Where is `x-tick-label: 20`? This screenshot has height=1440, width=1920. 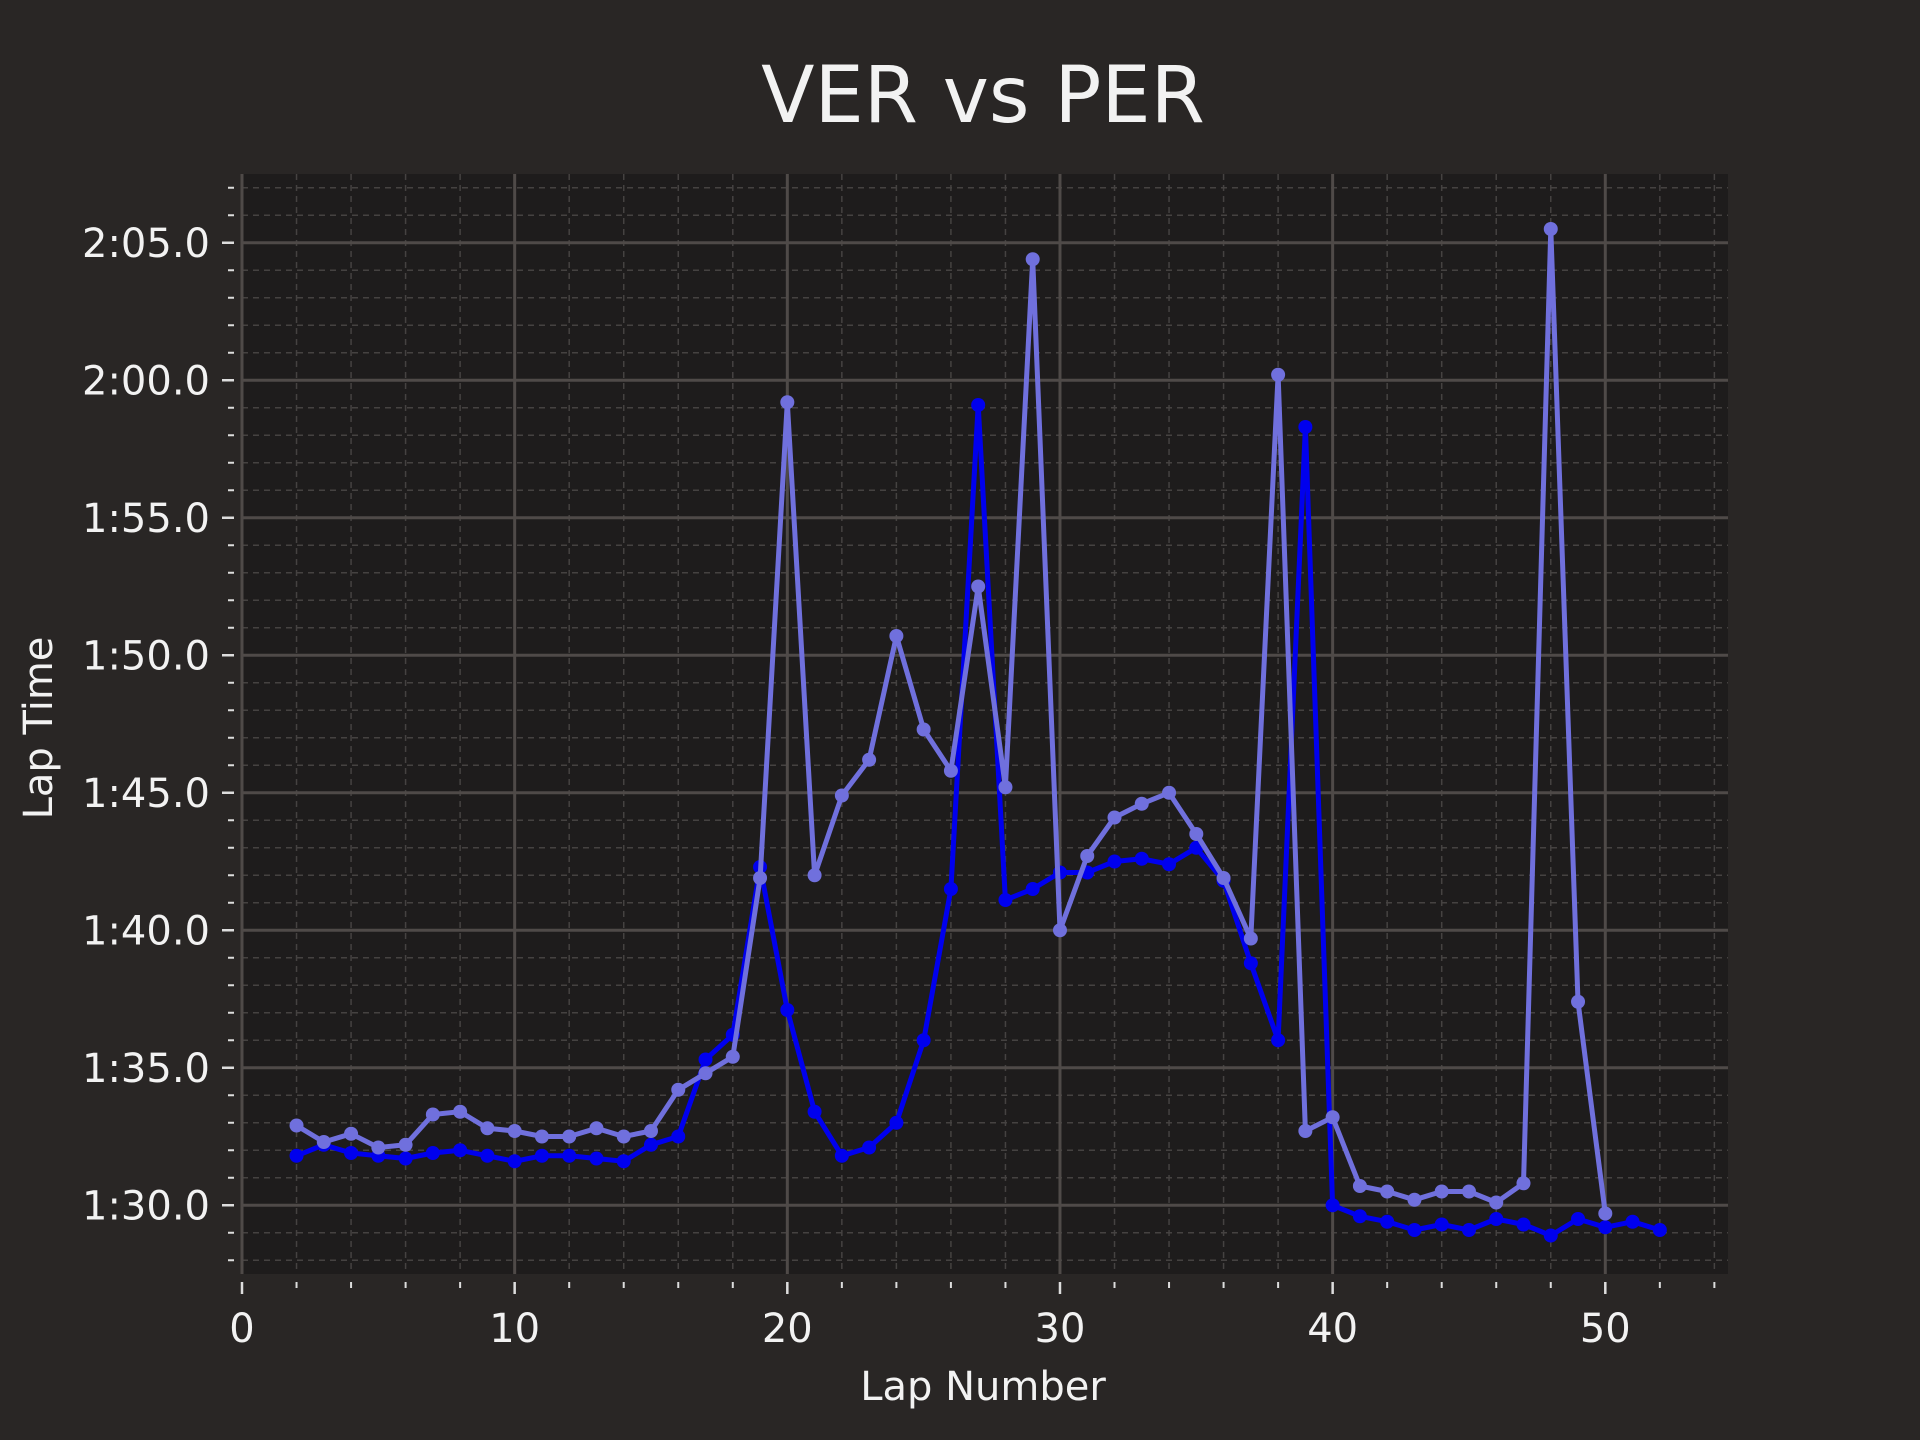
x-tick-label: 20 is located at coordinates (787, 1329).